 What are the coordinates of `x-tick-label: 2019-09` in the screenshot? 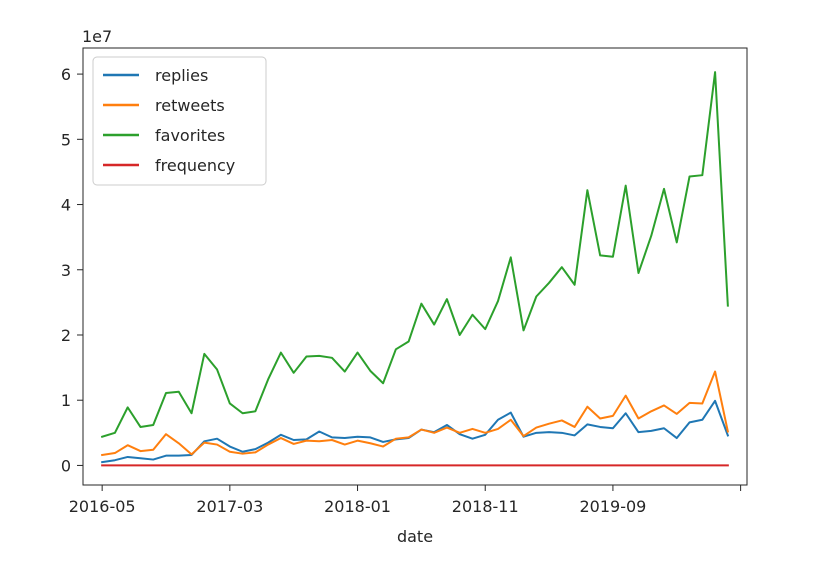 It's located at (612, 506).